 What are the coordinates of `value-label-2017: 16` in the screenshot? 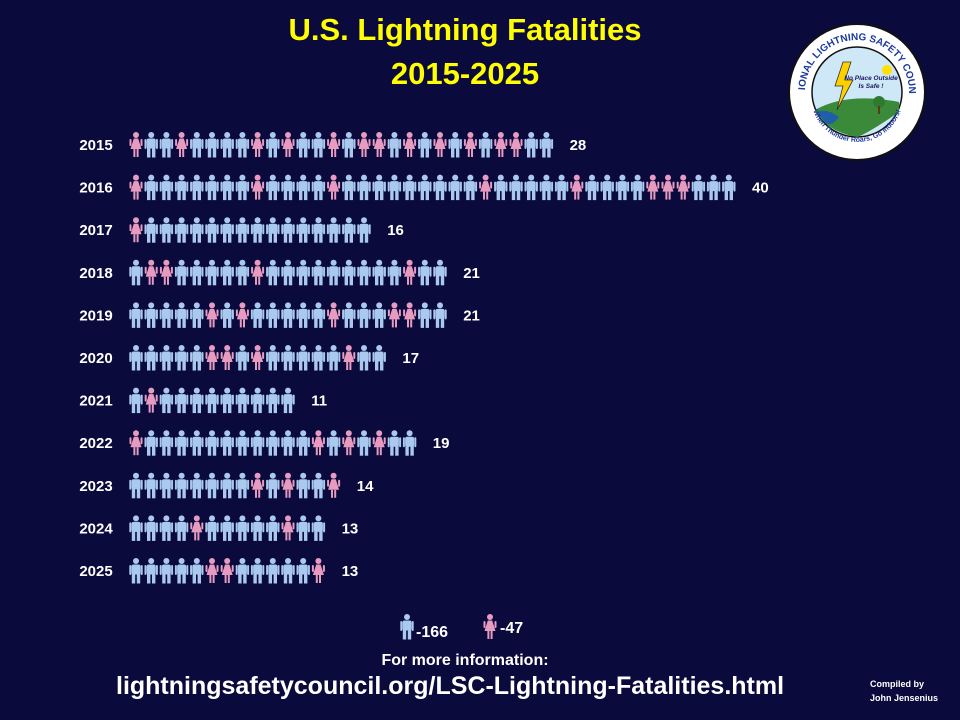 It's located at (395, 230).